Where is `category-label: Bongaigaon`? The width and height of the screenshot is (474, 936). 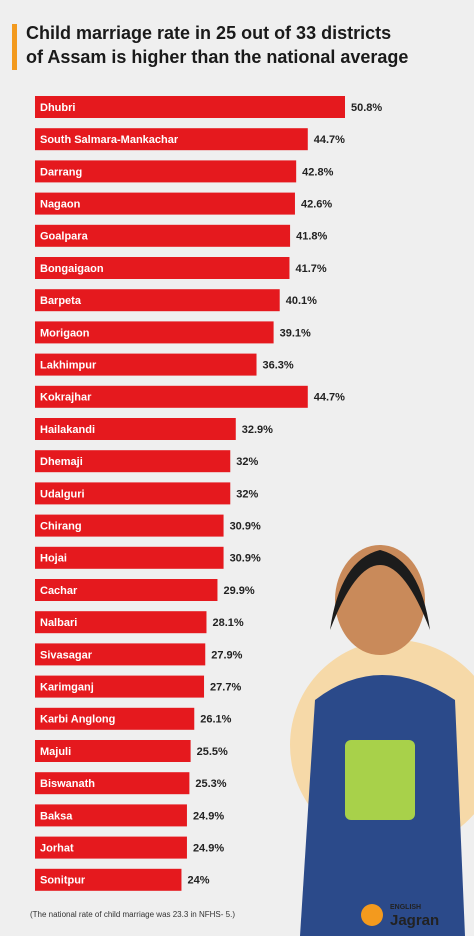 category-label: Bongaigaon is located at coordinates (72, 269).